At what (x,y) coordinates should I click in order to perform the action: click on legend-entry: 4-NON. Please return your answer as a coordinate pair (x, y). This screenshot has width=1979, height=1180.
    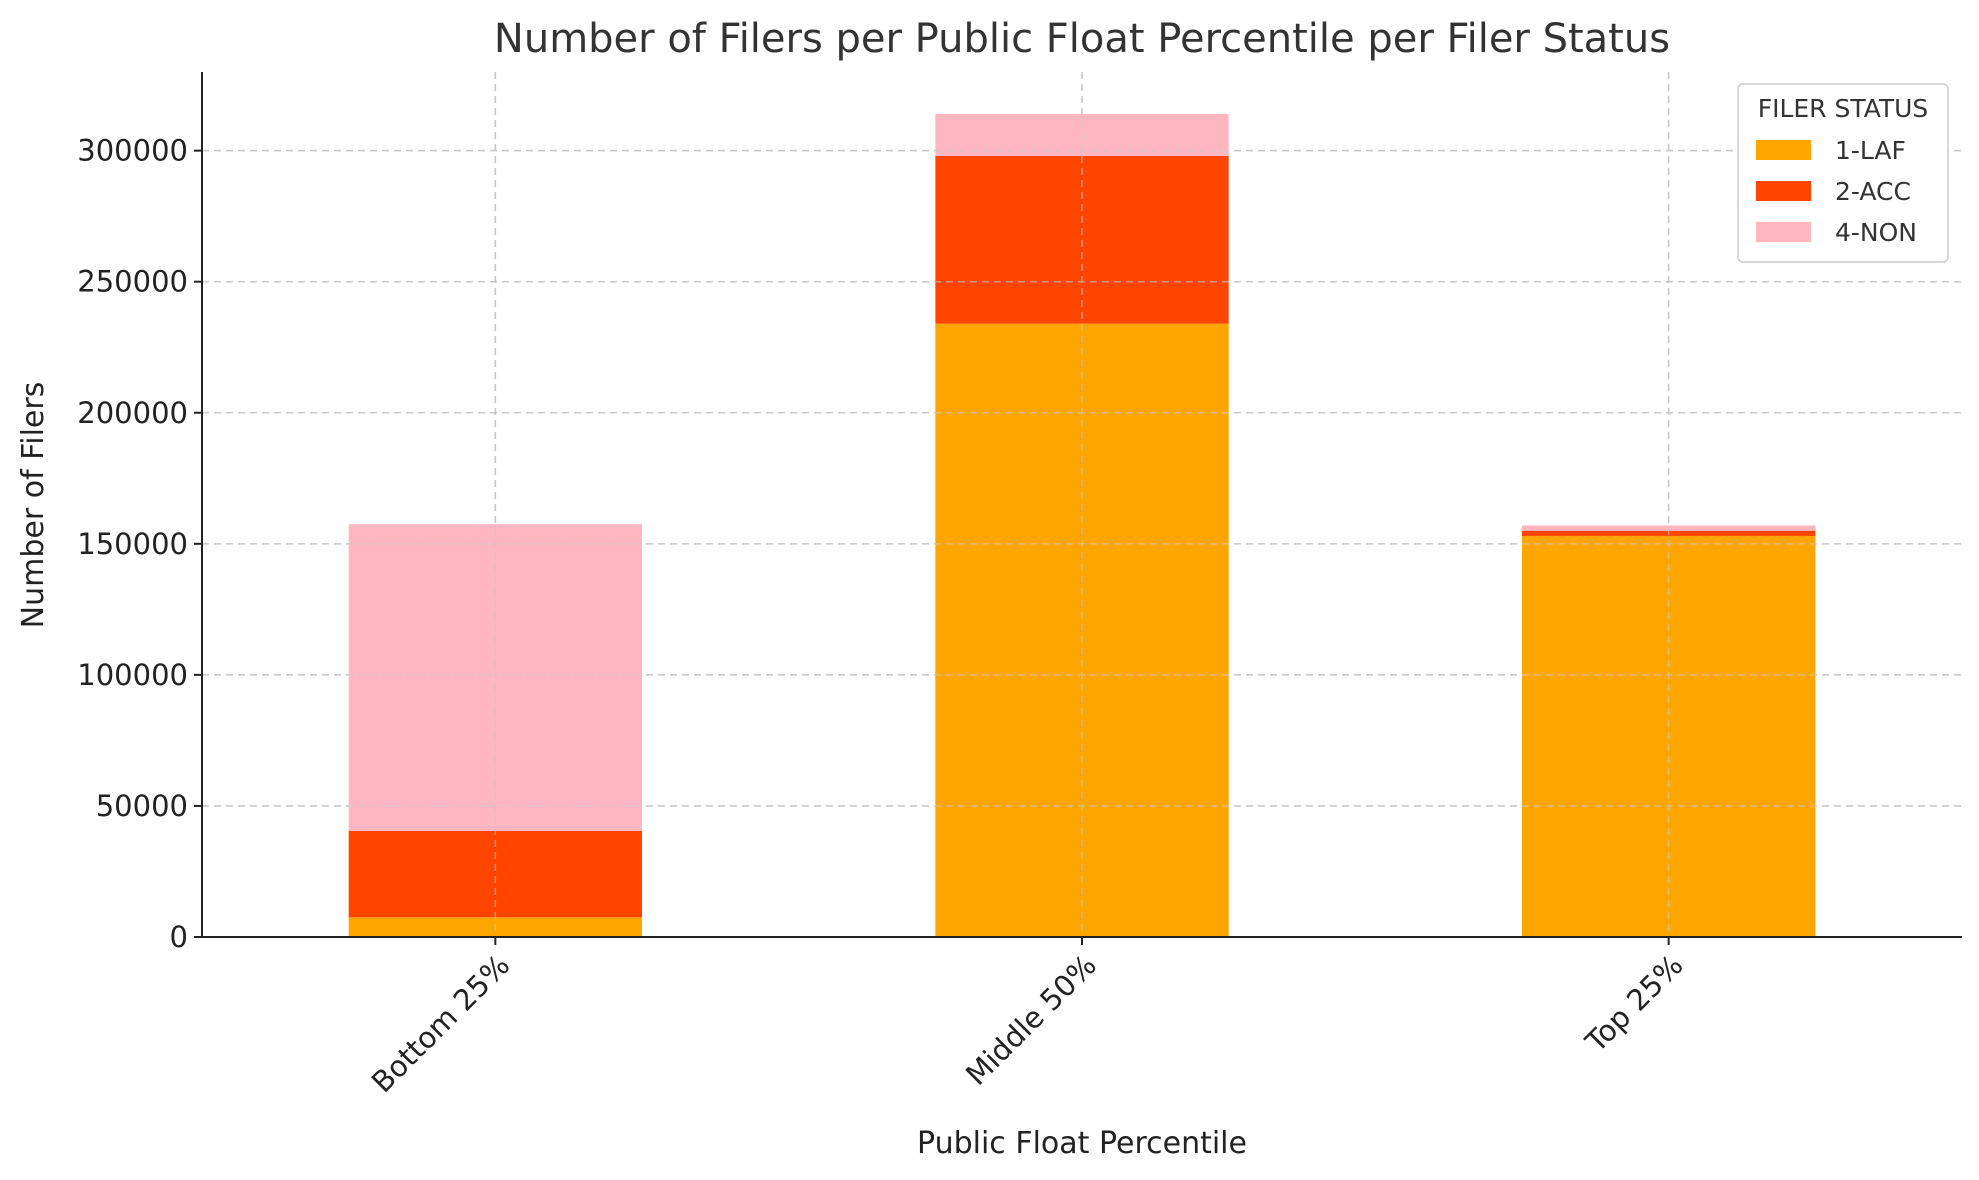
    Looking at the image, I should click on (1876, 232).